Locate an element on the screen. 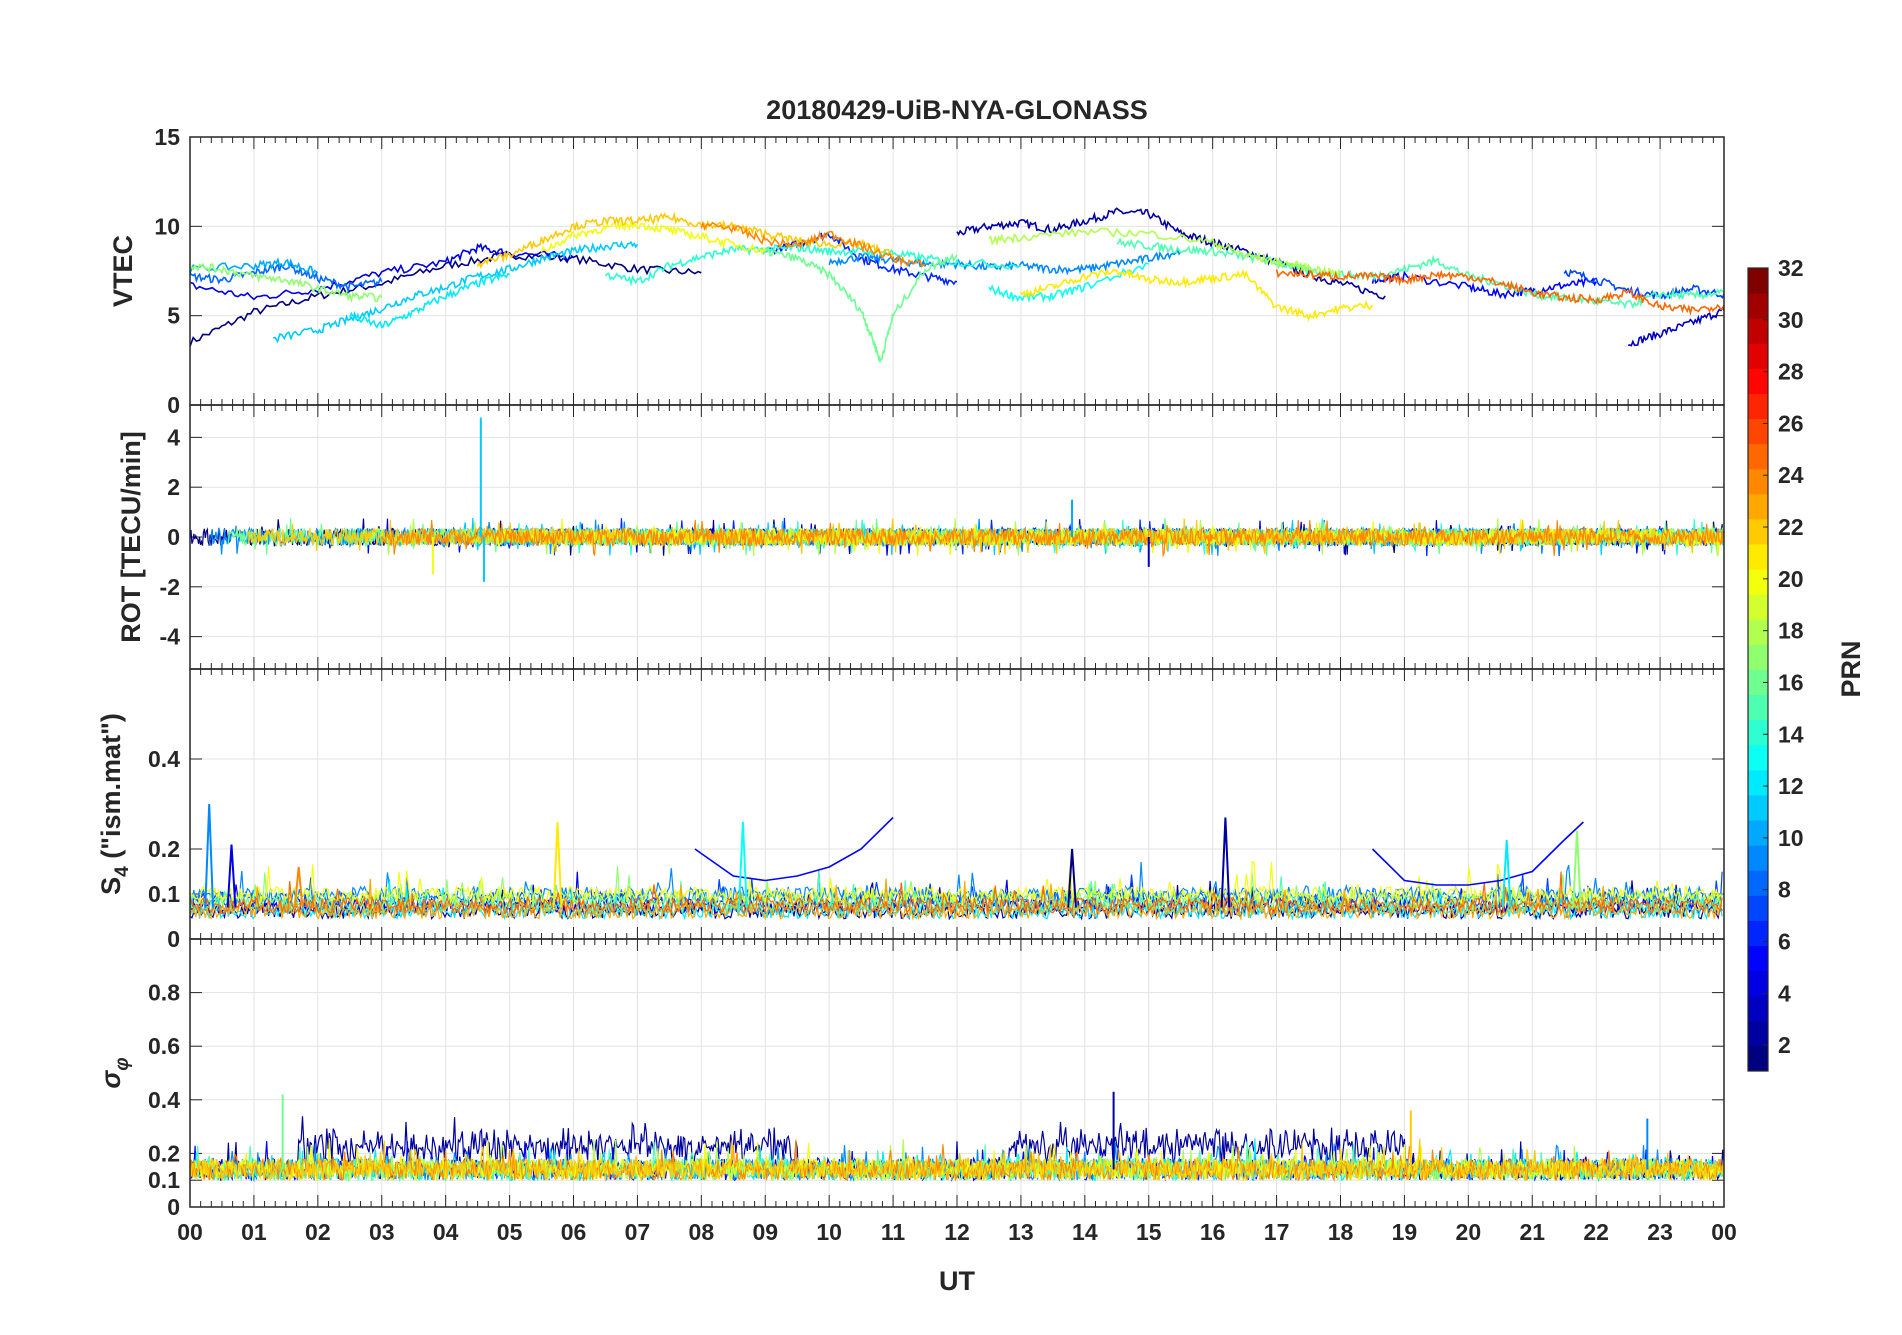 Image resolution: width=1902 pixels, height=1335 pixels. y-tick-label: -4 is located at coordinates (170, 637).